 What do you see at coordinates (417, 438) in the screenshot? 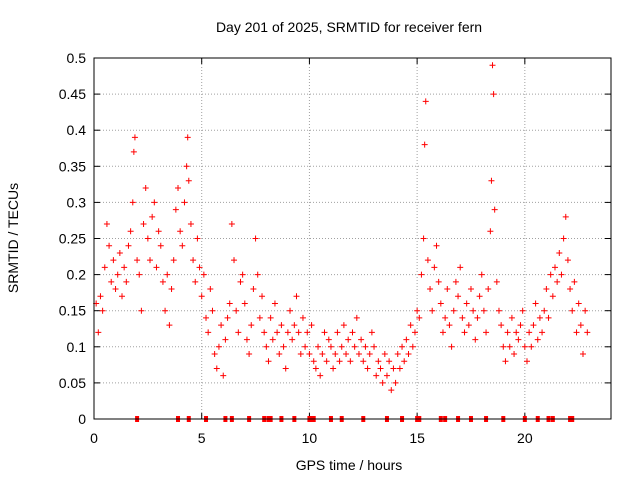
I see `x-tick-label: 15` at bounding box center [417, 438].